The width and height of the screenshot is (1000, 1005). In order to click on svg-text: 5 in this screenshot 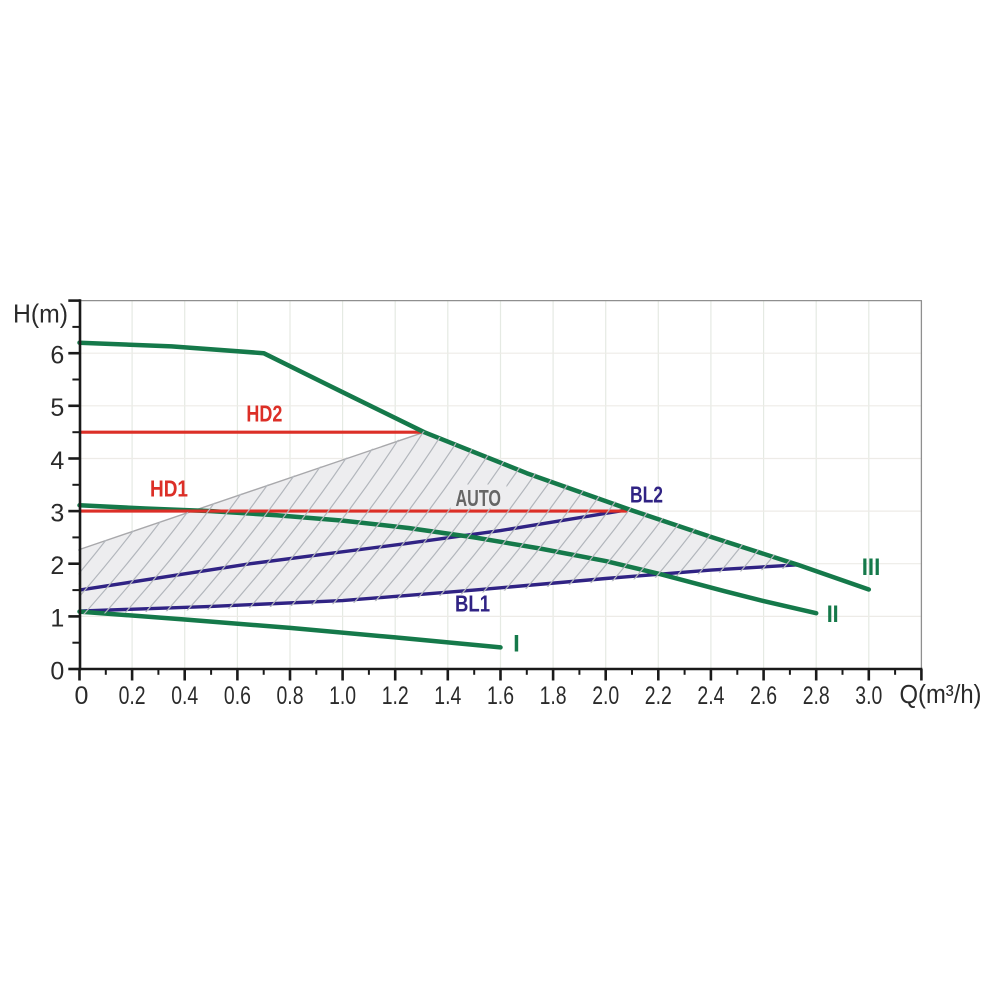, I will do `click(57, 408)`.